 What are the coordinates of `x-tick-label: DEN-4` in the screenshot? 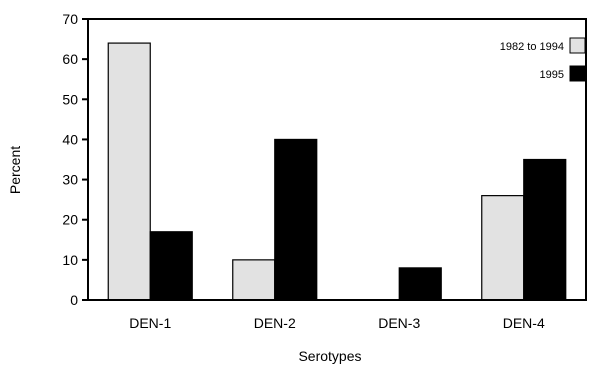 It's located at (524, 323).